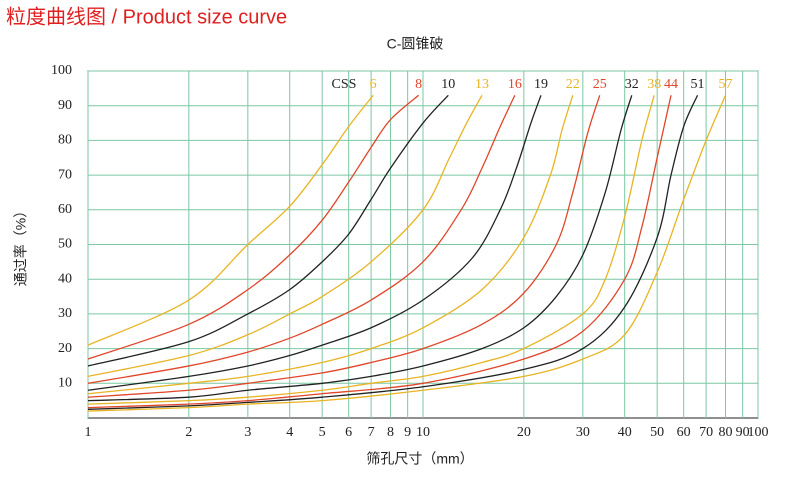 This screenshot has height=492, width=800. What do you see at coordinates (654, 84) in the screenshot?
I see `legend-label: 38` at bounding box center [654, 84].